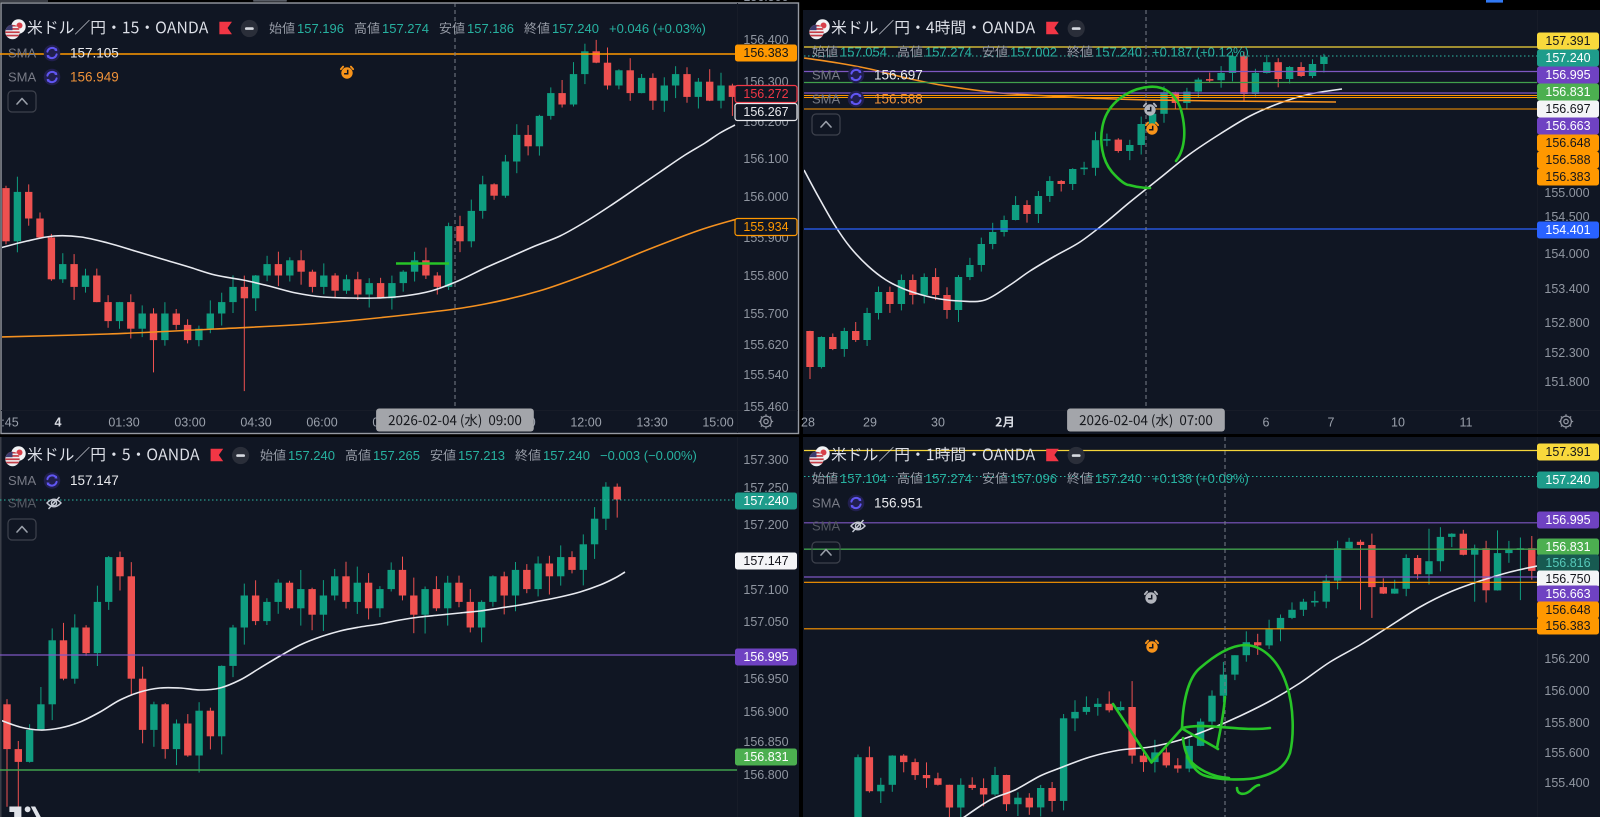 Image resolution: width=1600 pixels, height=817 pixels. Describe the element at coordinates (1566, 289) in the screenshot. I see `svg-text: 153.400` at that location.